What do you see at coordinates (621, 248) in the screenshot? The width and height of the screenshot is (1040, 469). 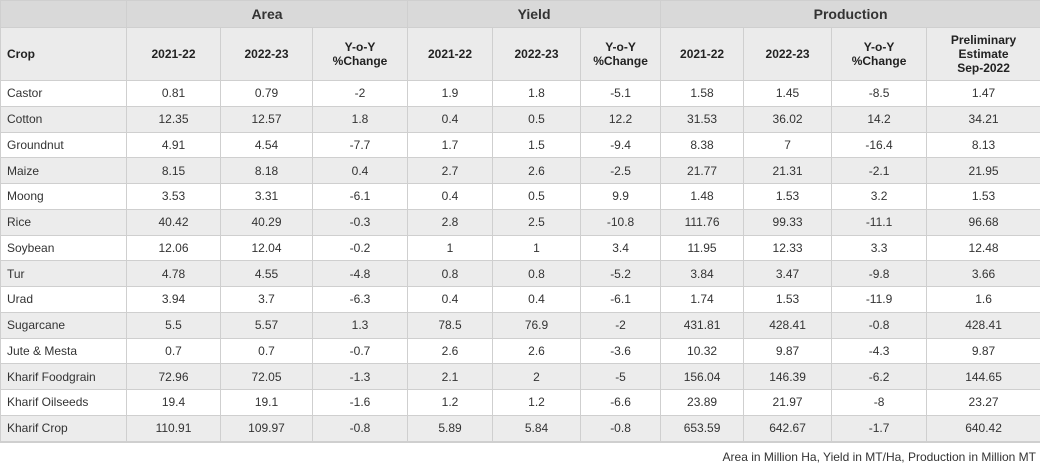 I see `yield-yoy-cell: 3.4` at bounding box center [621, 248].